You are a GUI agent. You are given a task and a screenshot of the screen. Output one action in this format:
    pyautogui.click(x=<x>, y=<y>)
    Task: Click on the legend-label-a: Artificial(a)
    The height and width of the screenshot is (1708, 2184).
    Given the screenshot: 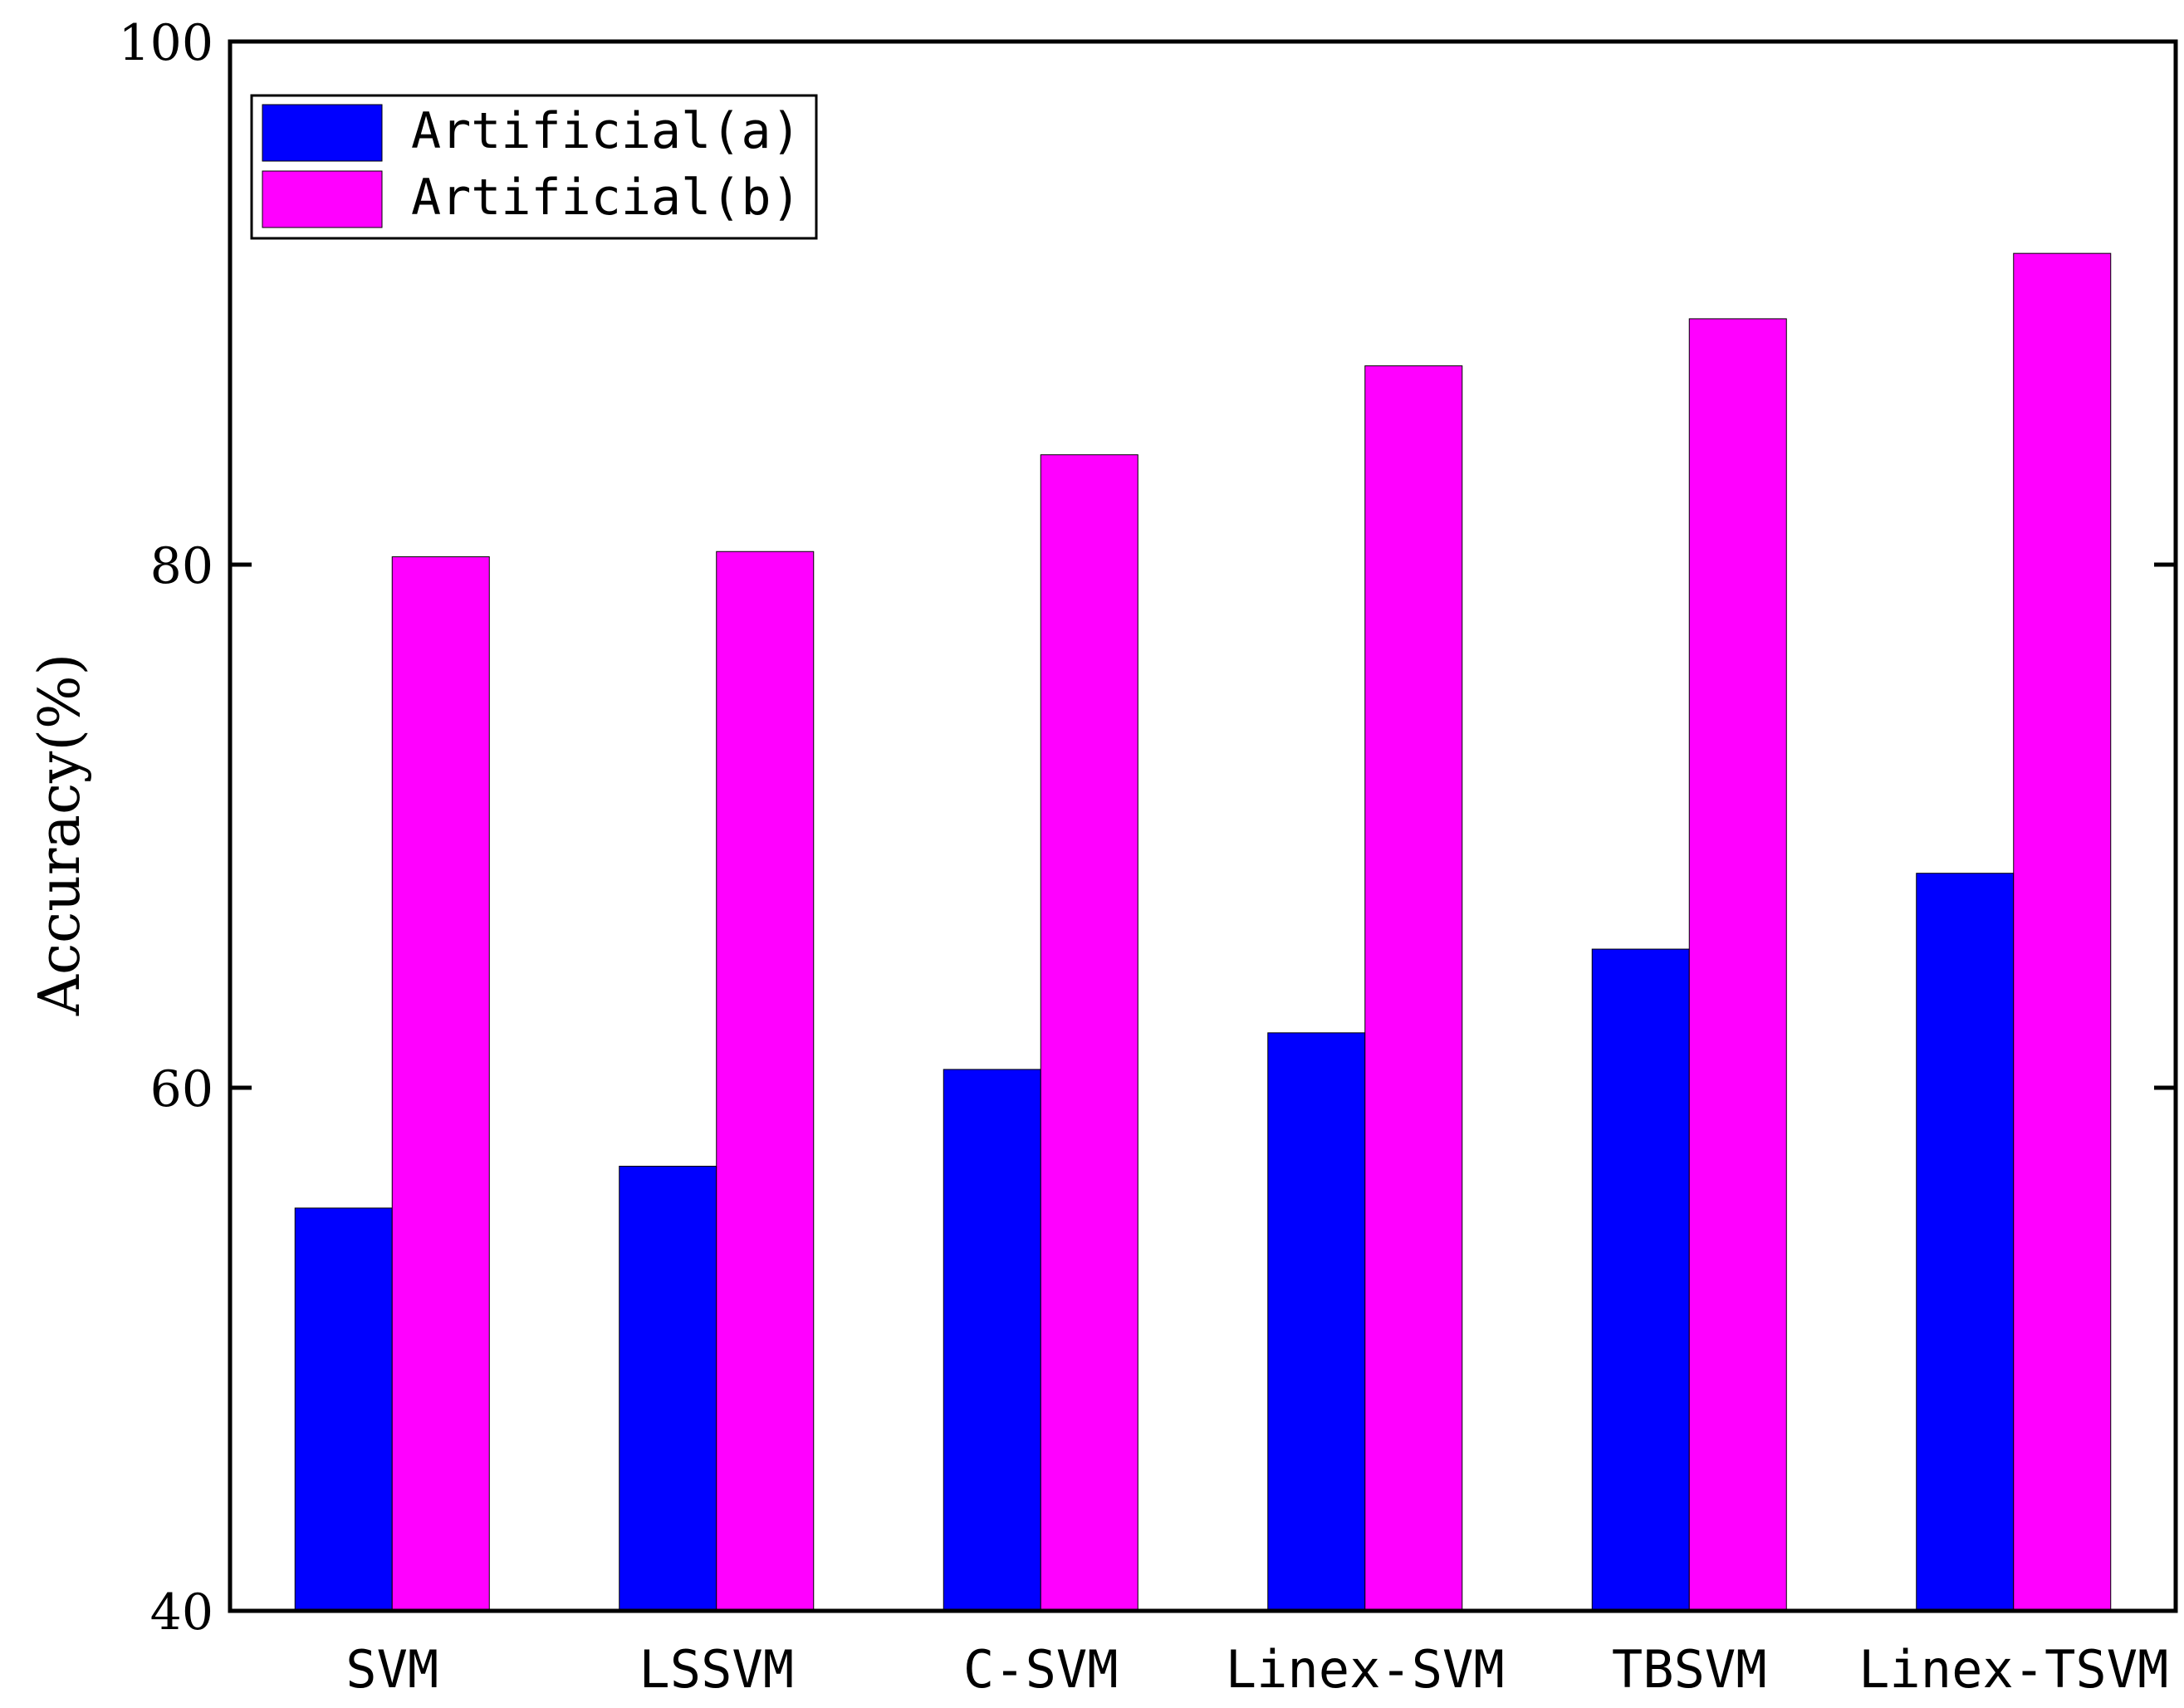 What is the action you would take?
    pyautogui.click(x=606, y=131)
    